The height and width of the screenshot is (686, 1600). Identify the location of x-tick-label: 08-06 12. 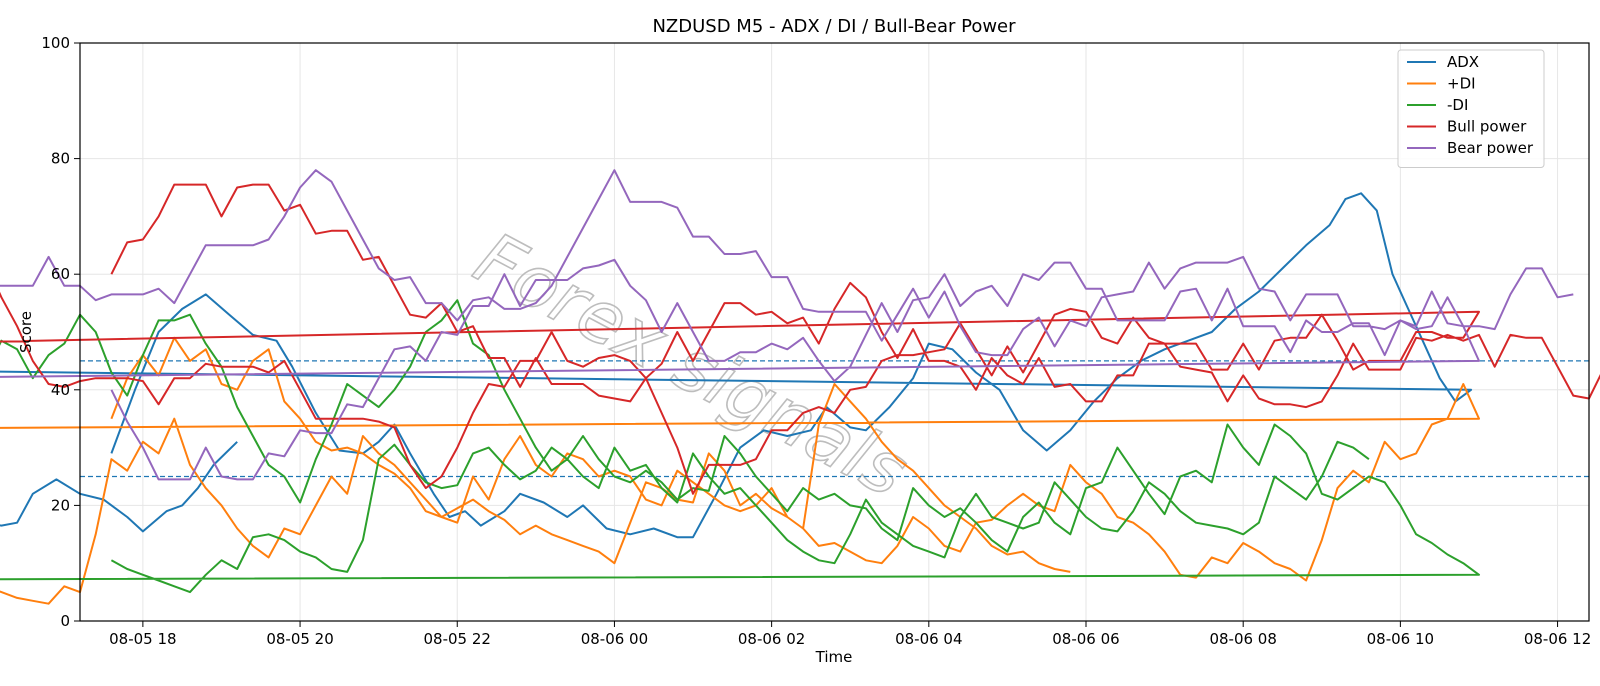
(1557, 639).